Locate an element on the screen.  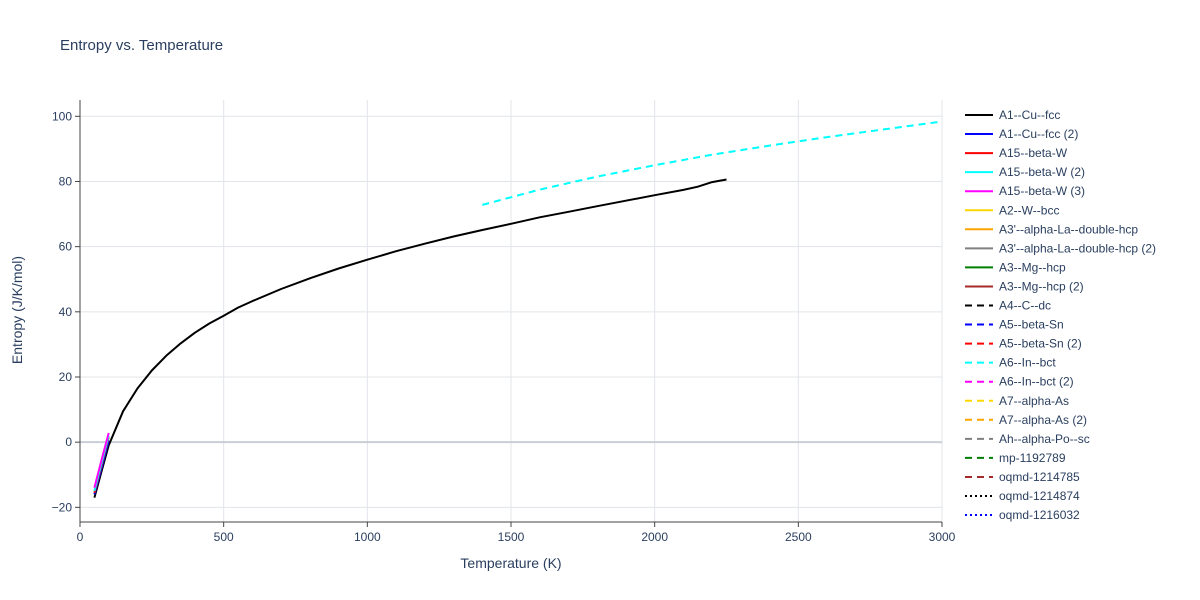
y-tick-label-5: 80 is located at coordinates (66, 181).